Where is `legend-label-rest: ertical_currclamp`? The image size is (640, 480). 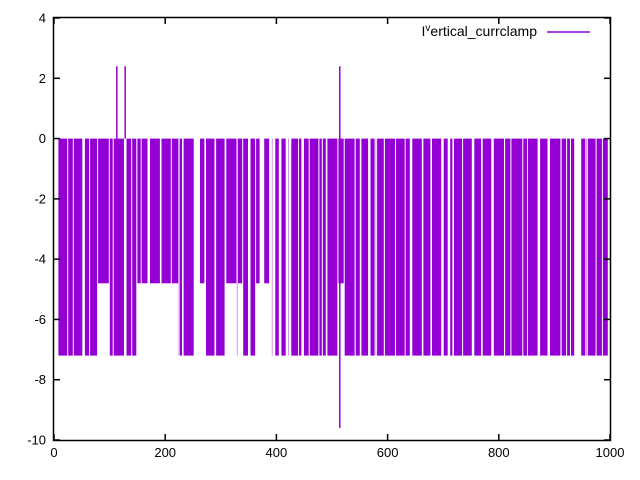 legend-label-rest: ertical_currclamp is located at coordinates (483, 31).